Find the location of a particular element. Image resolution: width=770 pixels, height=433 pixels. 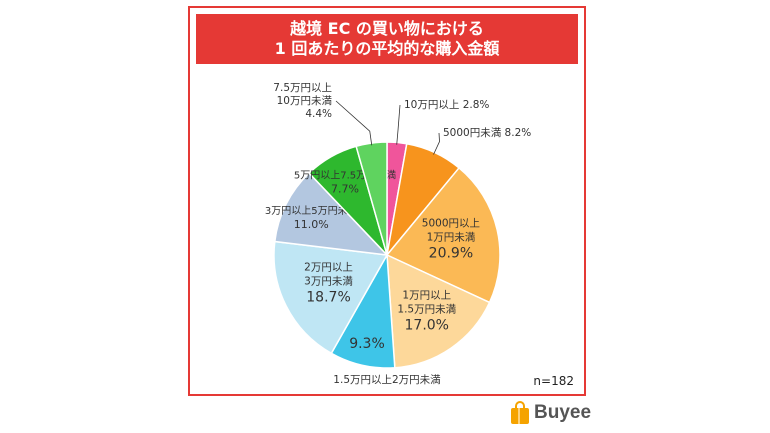

slice-category: 1.5万円未満 is located at coordinates (426, 310).